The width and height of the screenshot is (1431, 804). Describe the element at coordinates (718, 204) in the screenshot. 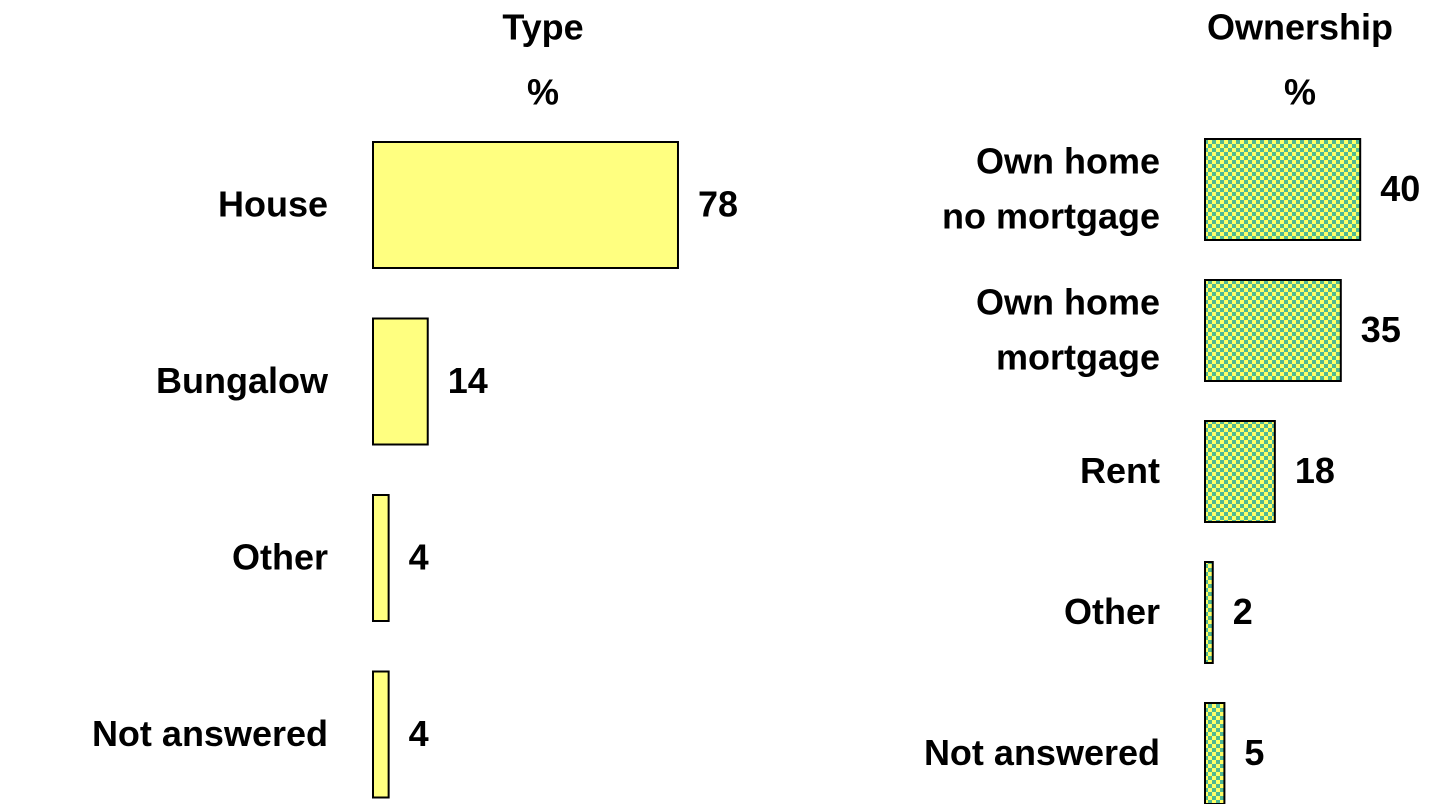

I see `value-label: 78` at that location.